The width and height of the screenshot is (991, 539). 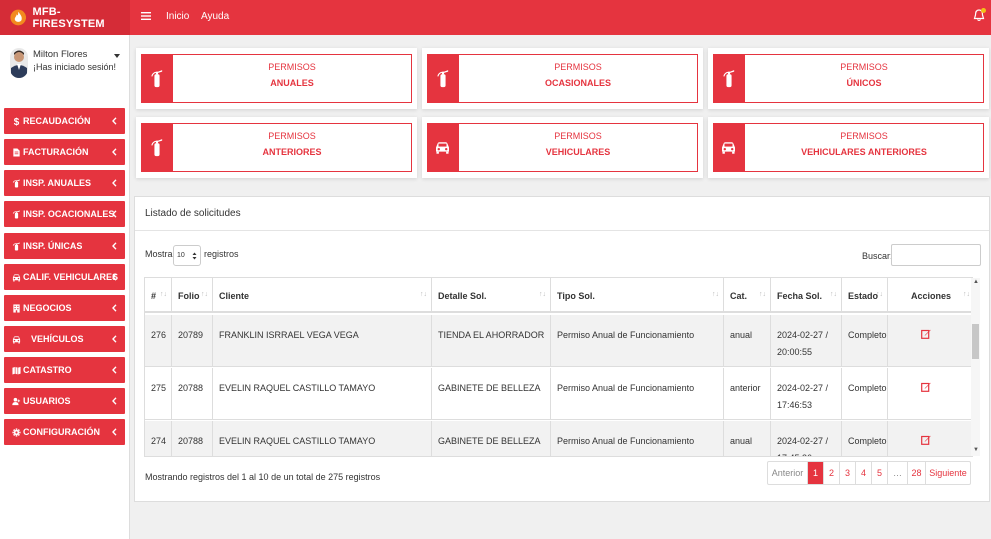 What do you see at coordinates (64, 432) in the screenshot?
I see `sidebar-item-configuración: CONFIGURACIÓN` at bounding box center [64, 432].